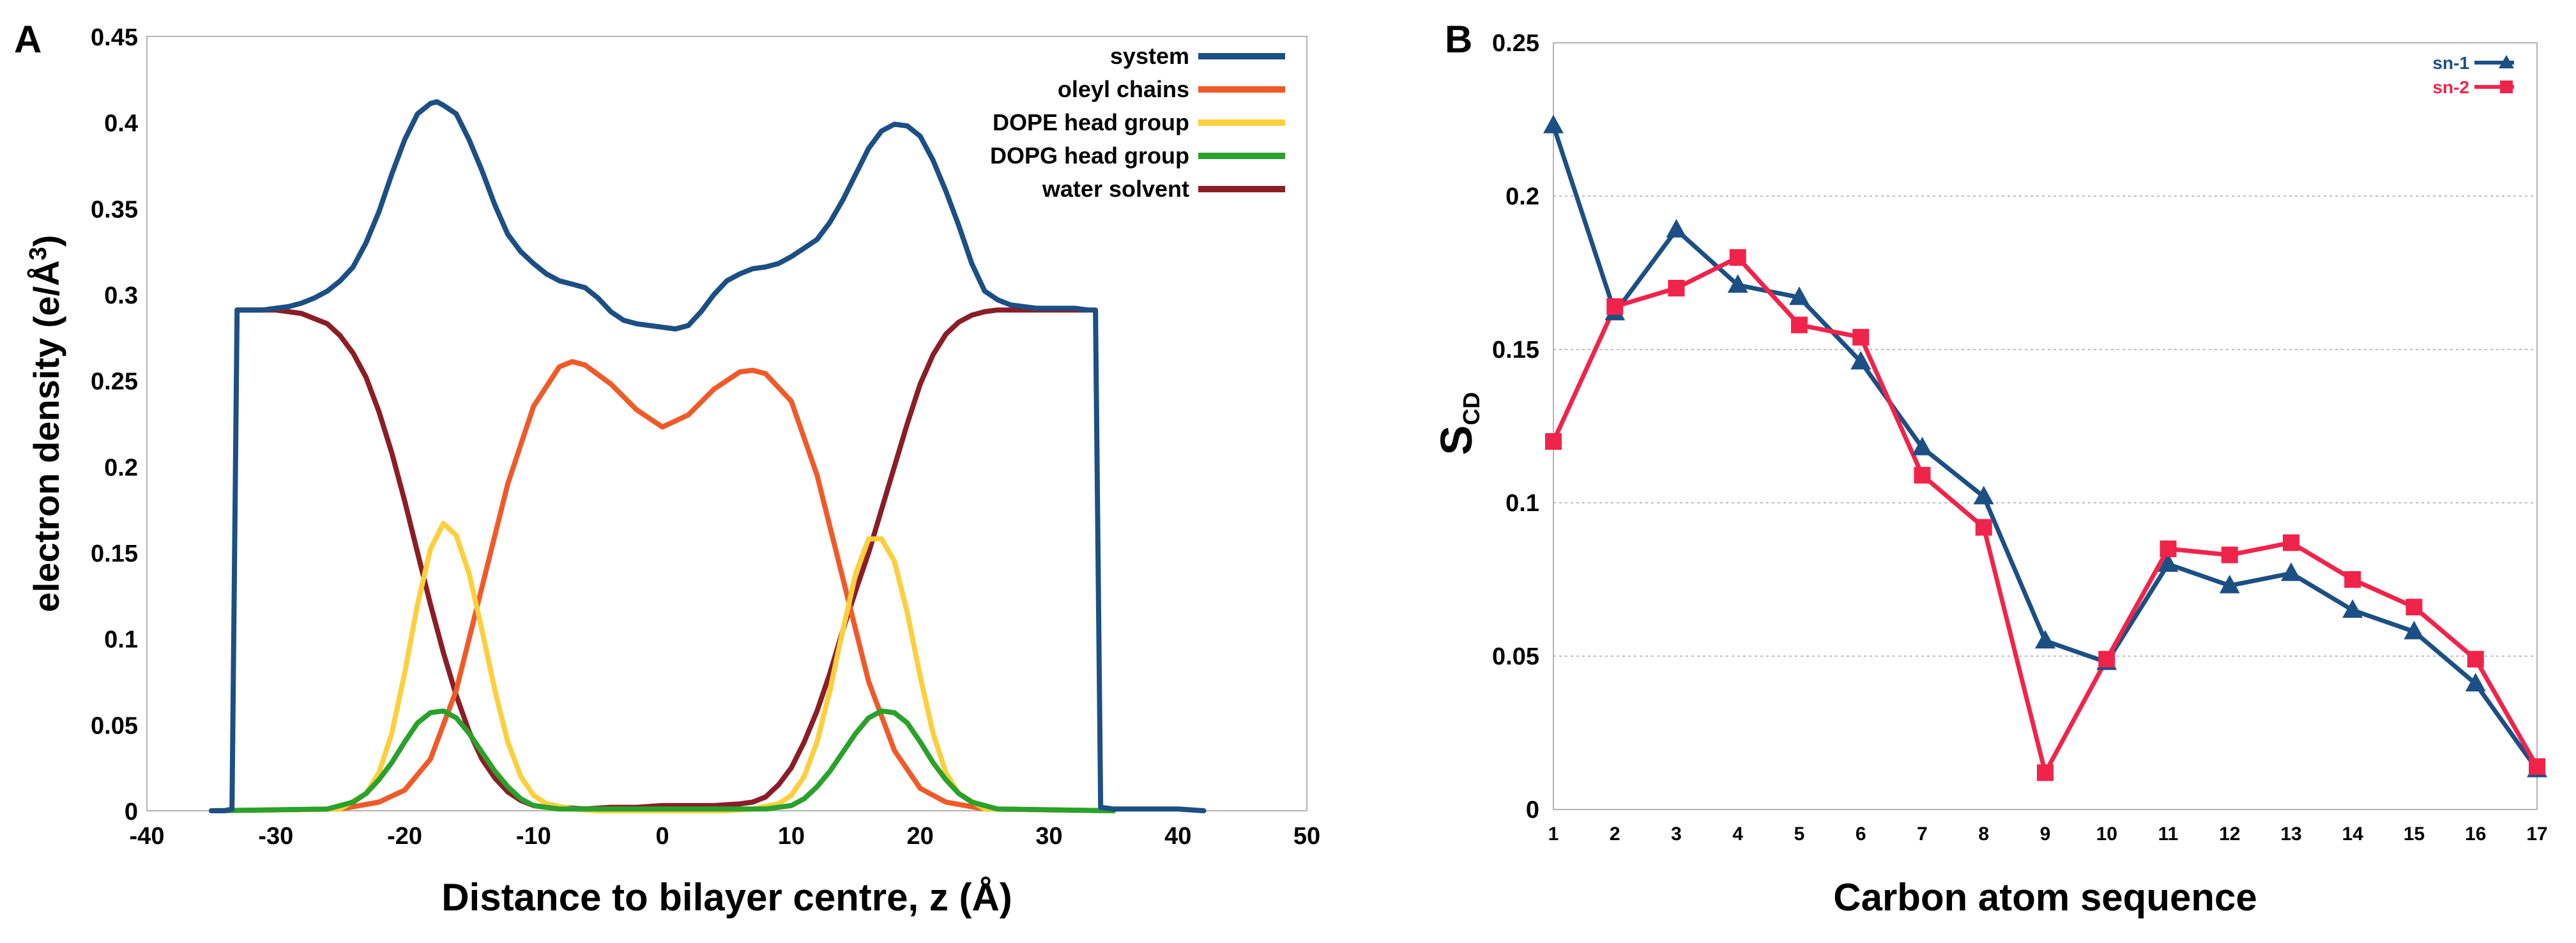 The width and height of the screenshot is (2576, 943). I want to click on series-line-dope-head-group, so click(662, 667).